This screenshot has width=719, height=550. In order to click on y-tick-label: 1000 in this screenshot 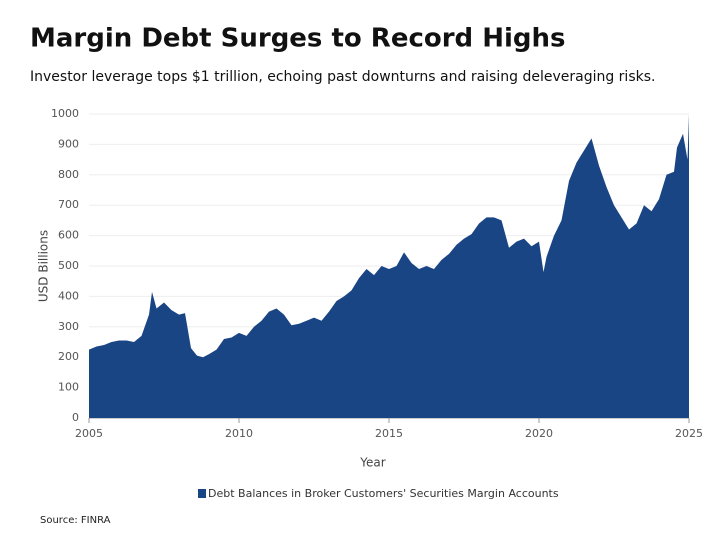, I will do `click(65, 113)`.